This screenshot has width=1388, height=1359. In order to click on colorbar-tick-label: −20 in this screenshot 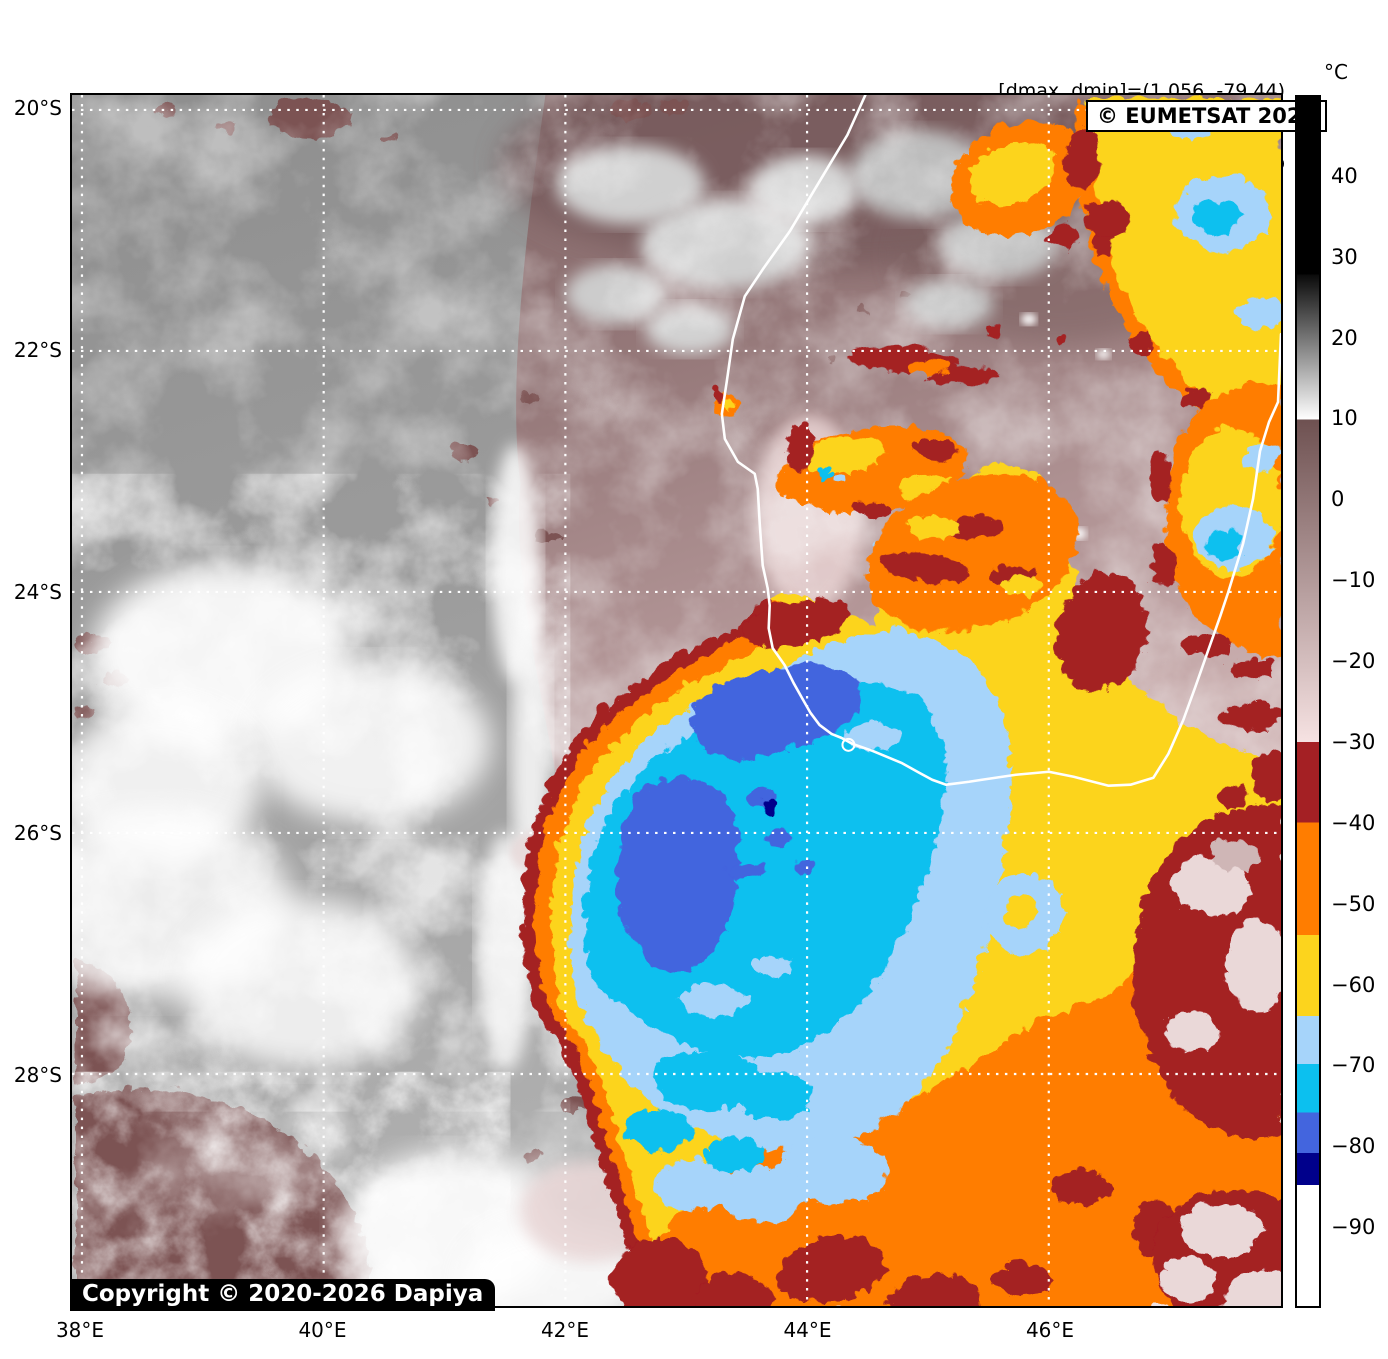, I will do `click(1353, 661)`.